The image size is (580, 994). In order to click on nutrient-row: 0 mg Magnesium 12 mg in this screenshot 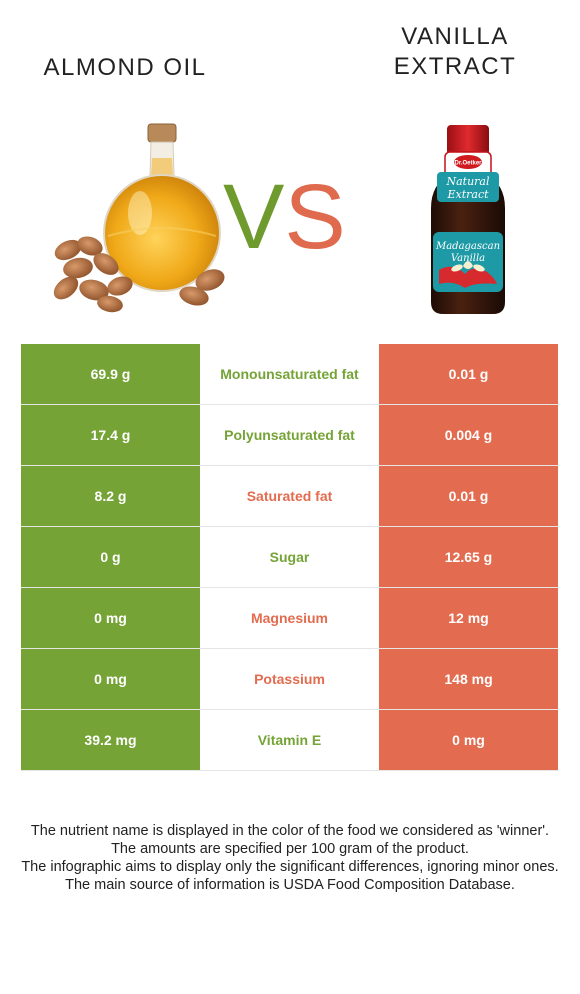, I will do `click(289, 618)`.